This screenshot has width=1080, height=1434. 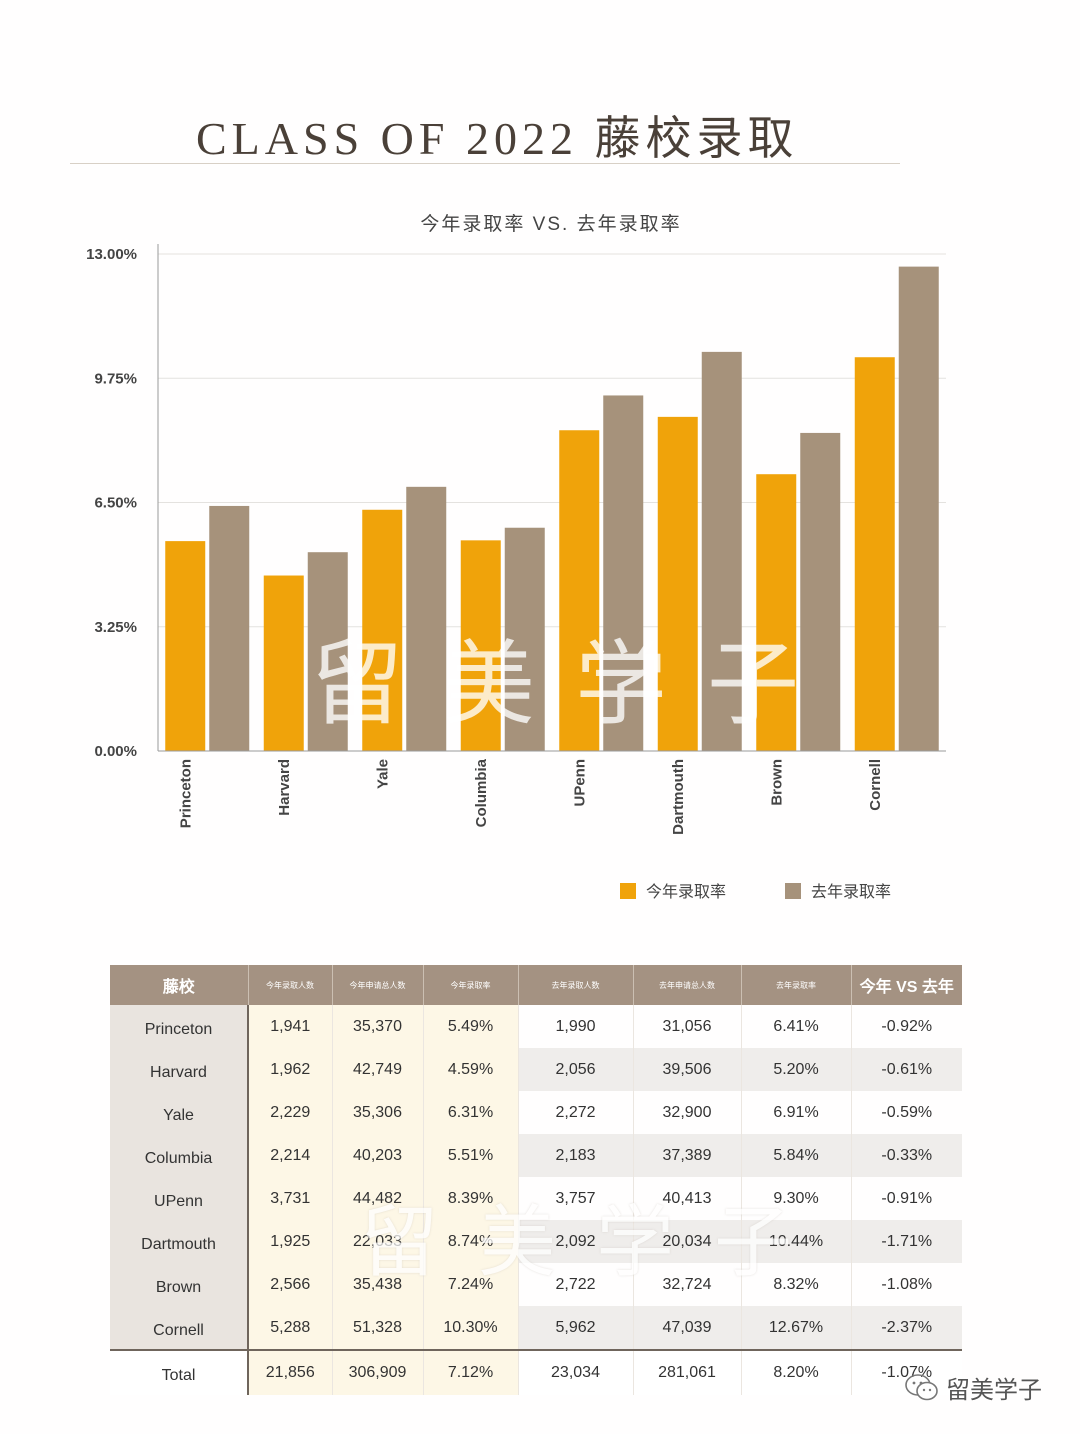 I want to click on x-category-label: Harvard, so click(x=284, y=787).